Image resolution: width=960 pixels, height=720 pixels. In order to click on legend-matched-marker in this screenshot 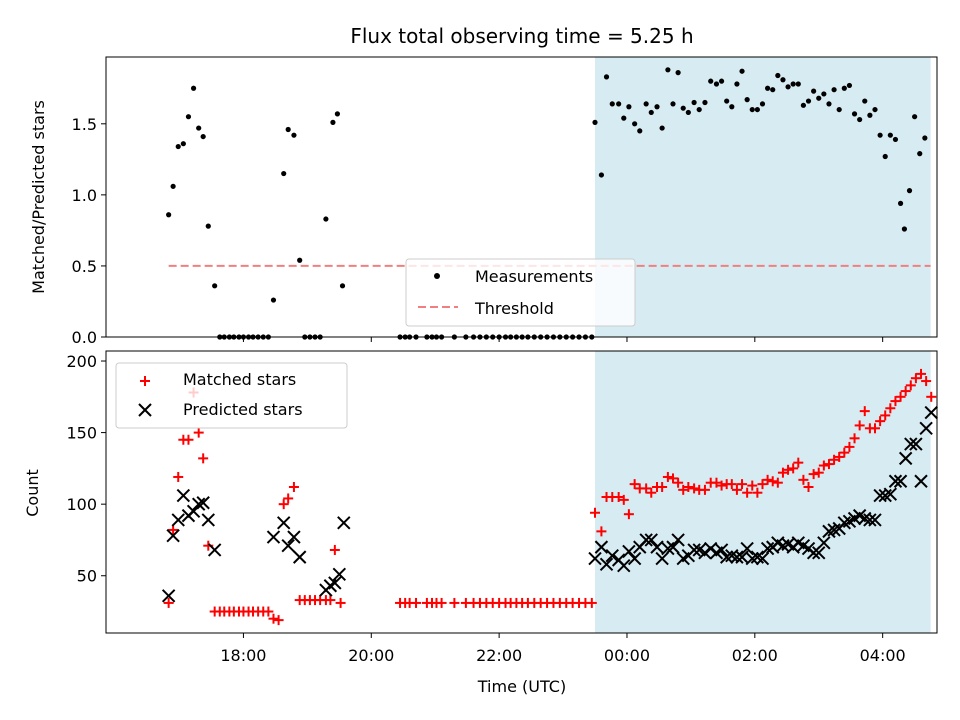, I will do `click(145, 381)`.